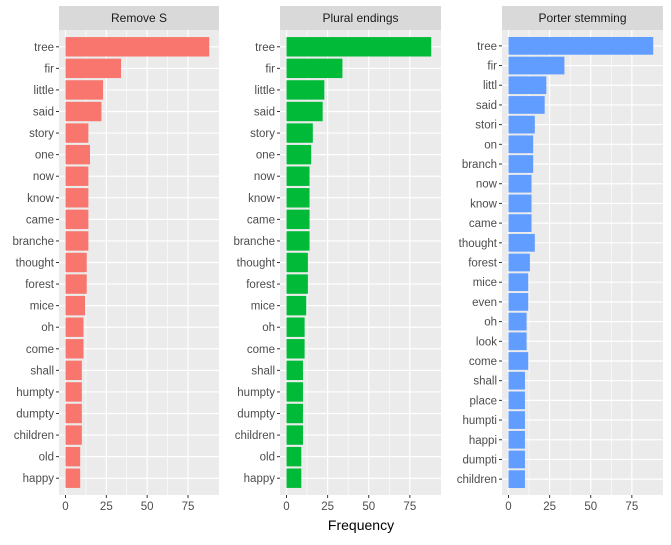 The height and width of the screenshot is (545, 671). I want to click on y-tick-label: littl, so click(490, 86).